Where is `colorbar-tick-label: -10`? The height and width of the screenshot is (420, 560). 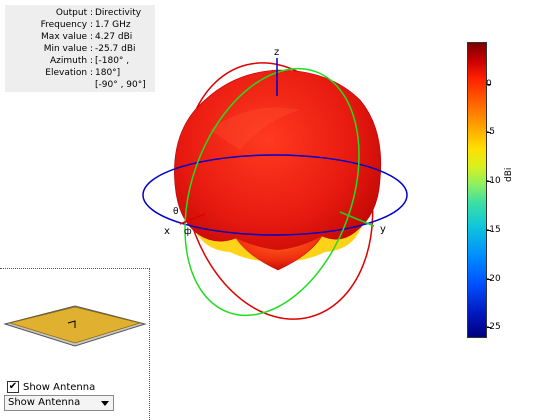
colorbar-tick-label: -10 is located at coordinates (493, 181).